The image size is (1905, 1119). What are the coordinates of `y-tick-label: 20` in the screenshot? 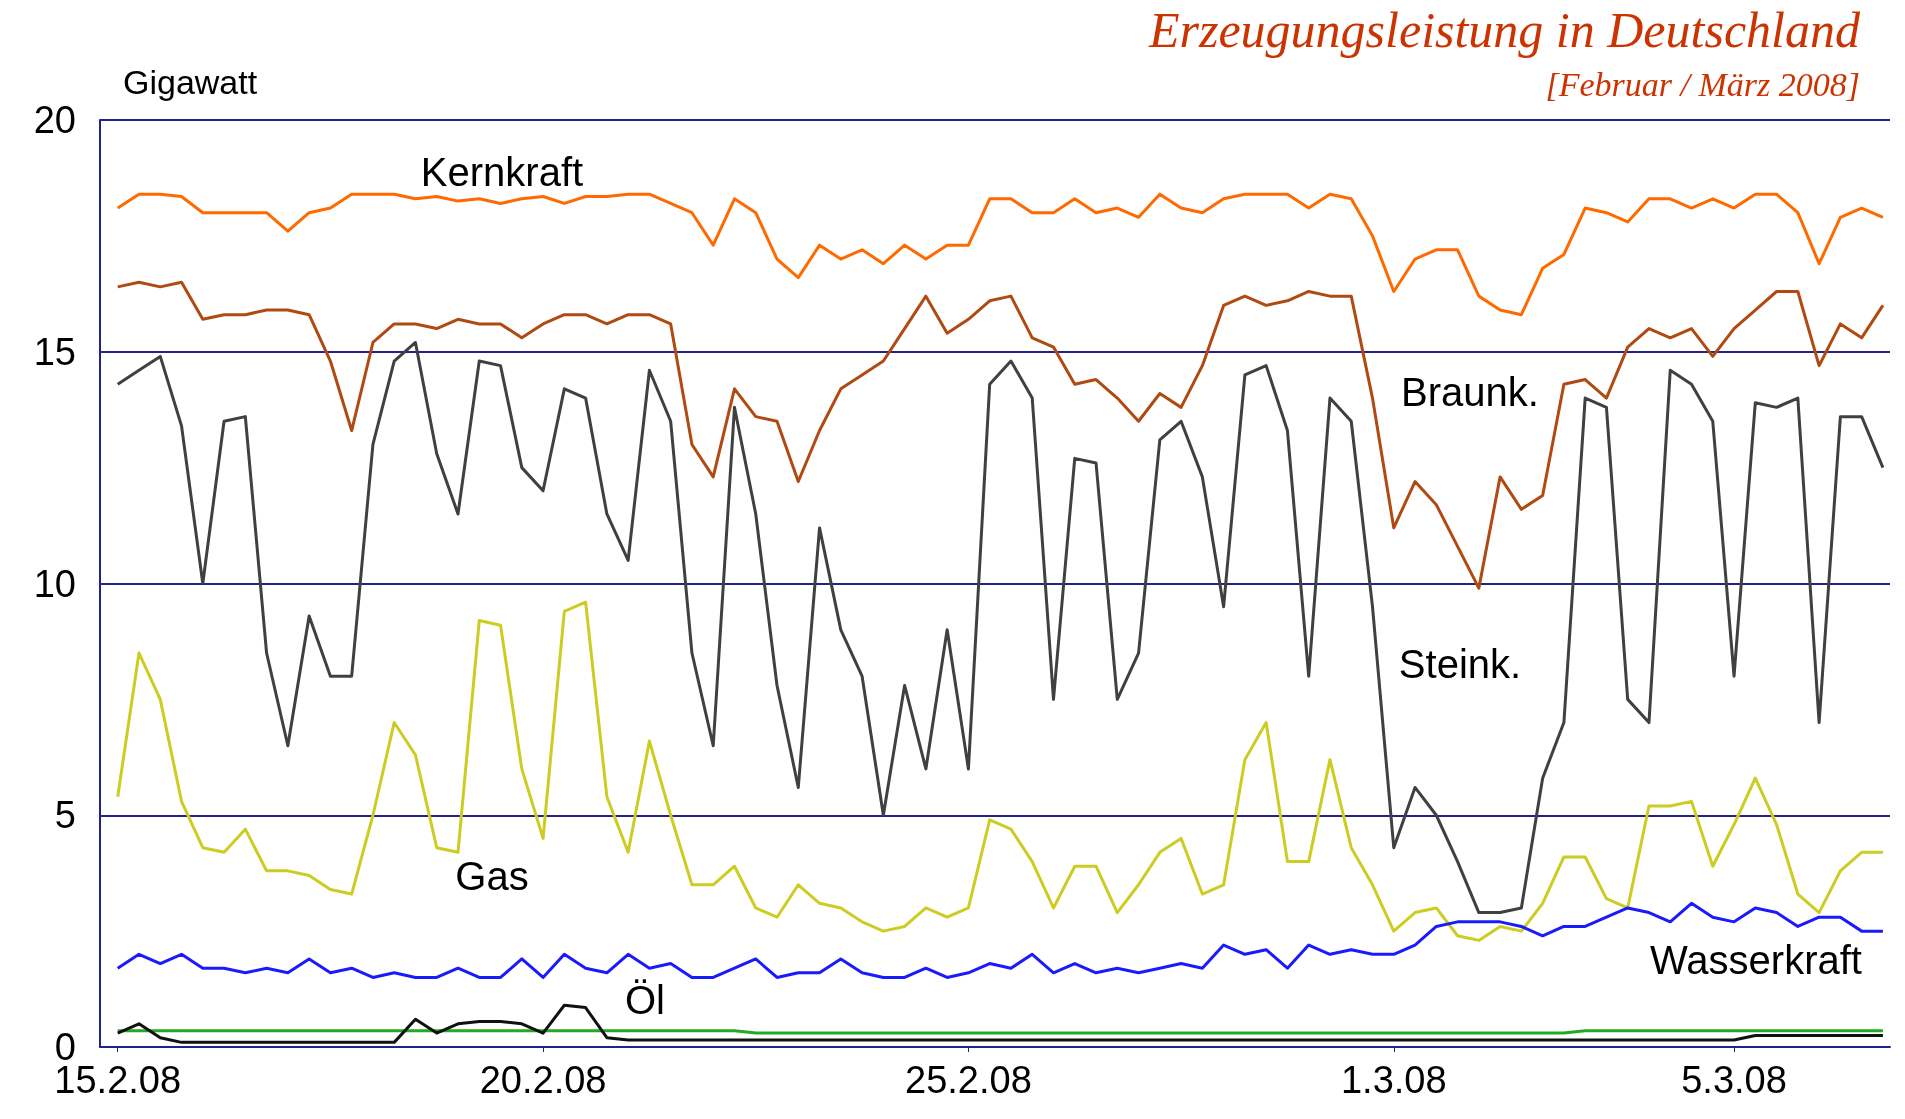 It's located at (54, 120).